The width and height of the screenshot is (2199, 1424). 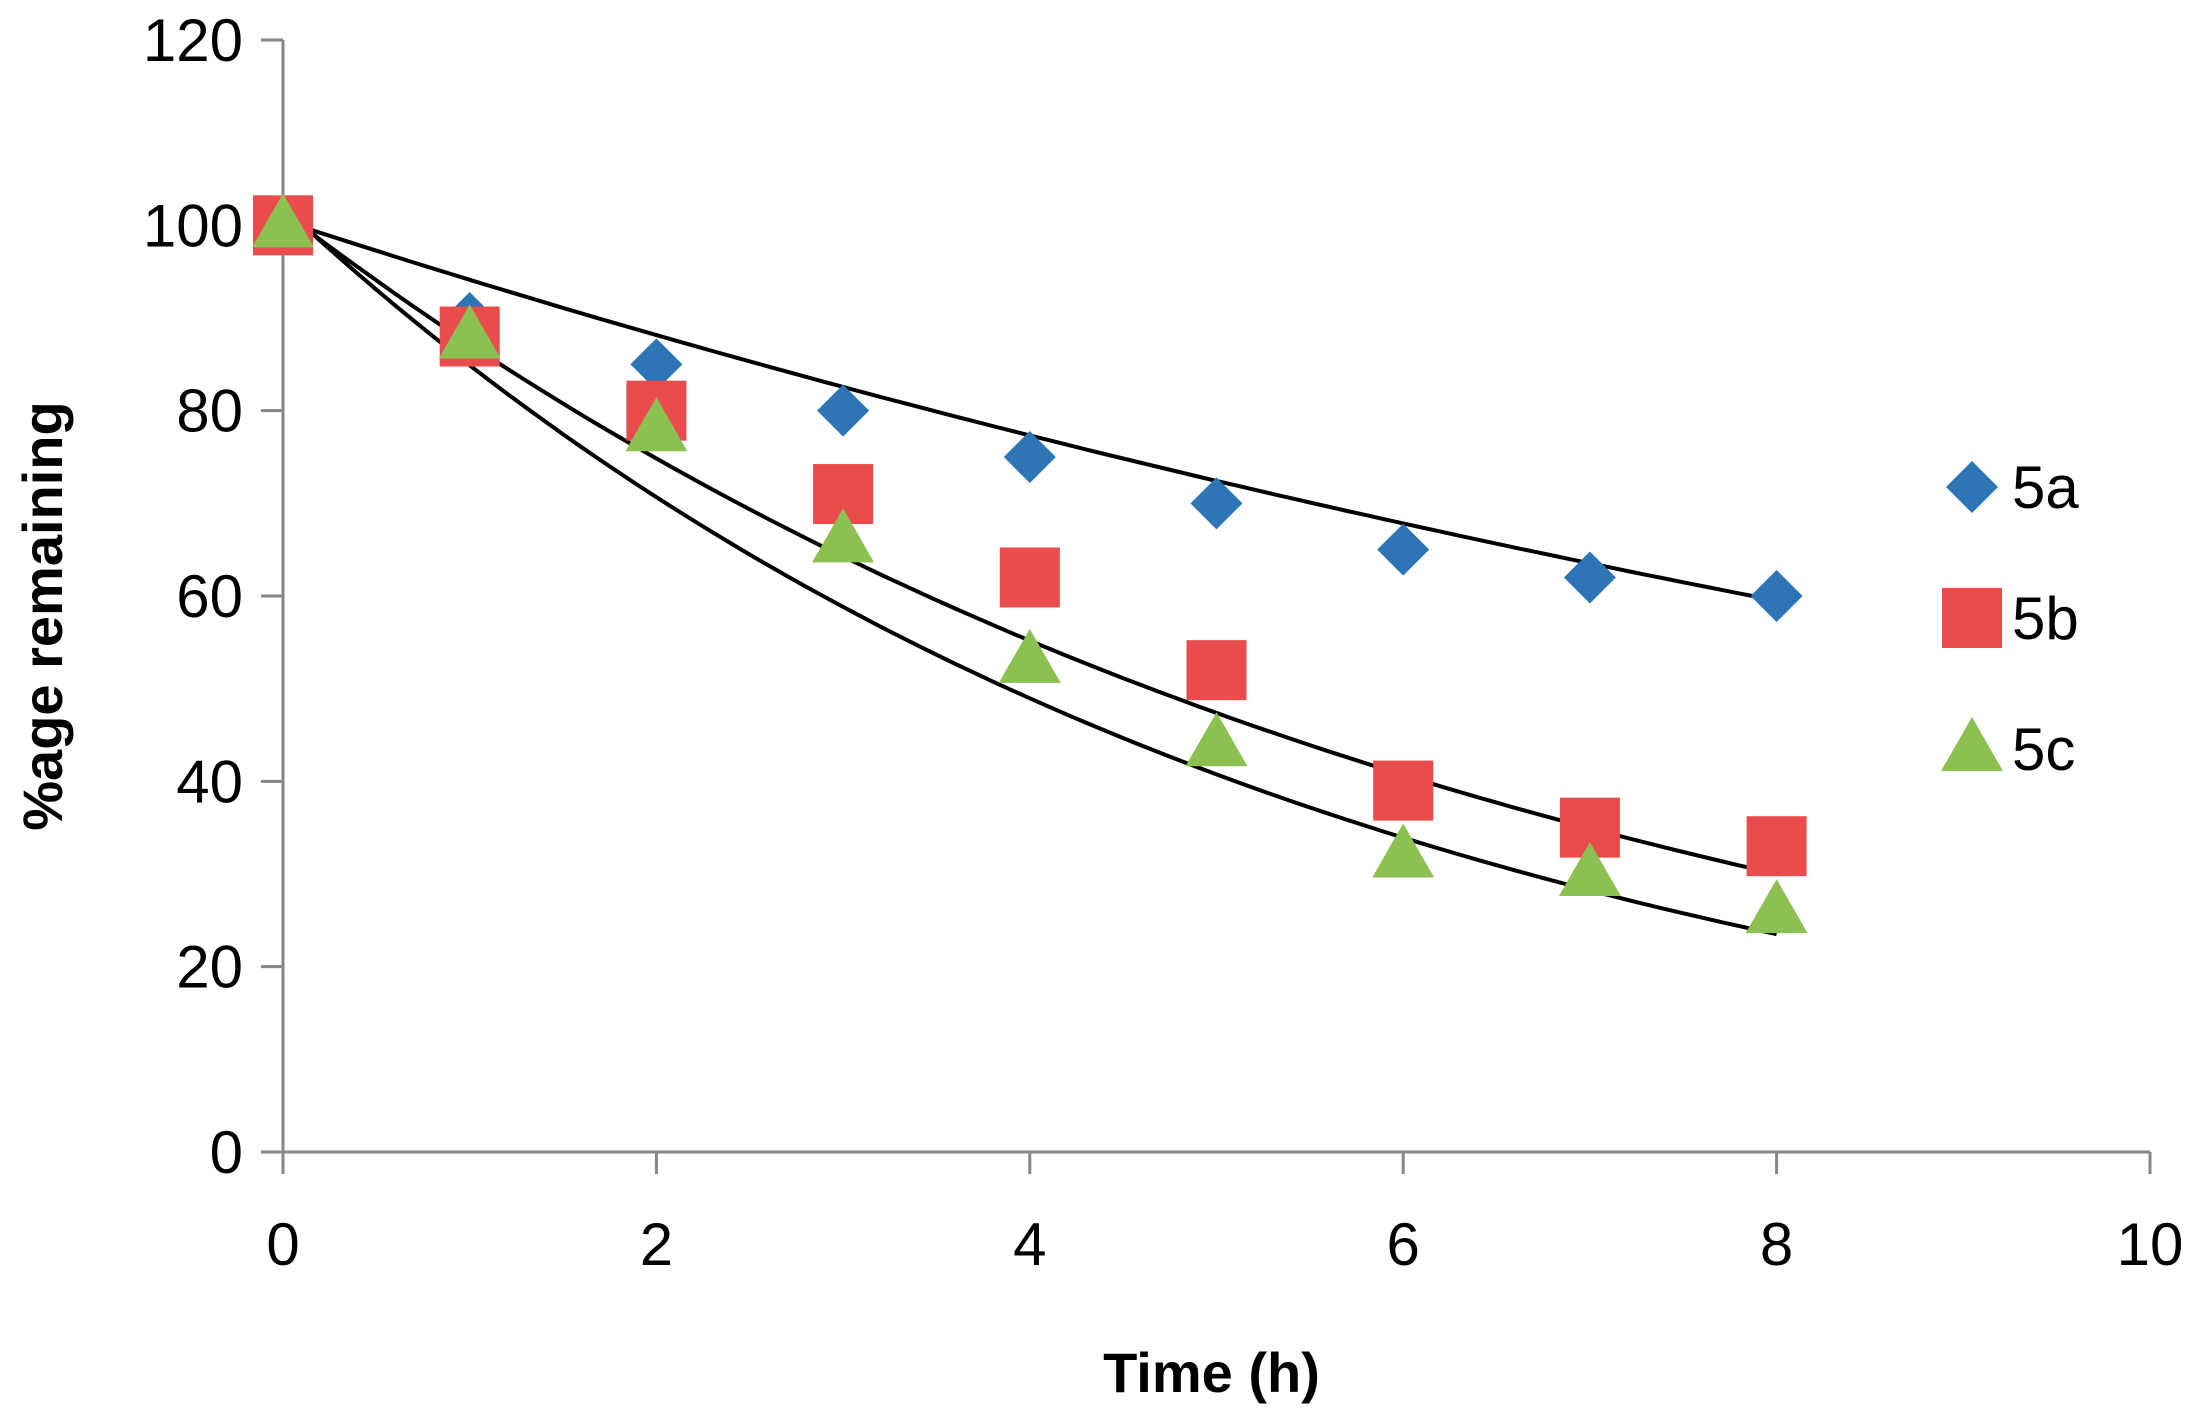 I want to click on y-tick-label: 0, so click(x=226, y=1152).